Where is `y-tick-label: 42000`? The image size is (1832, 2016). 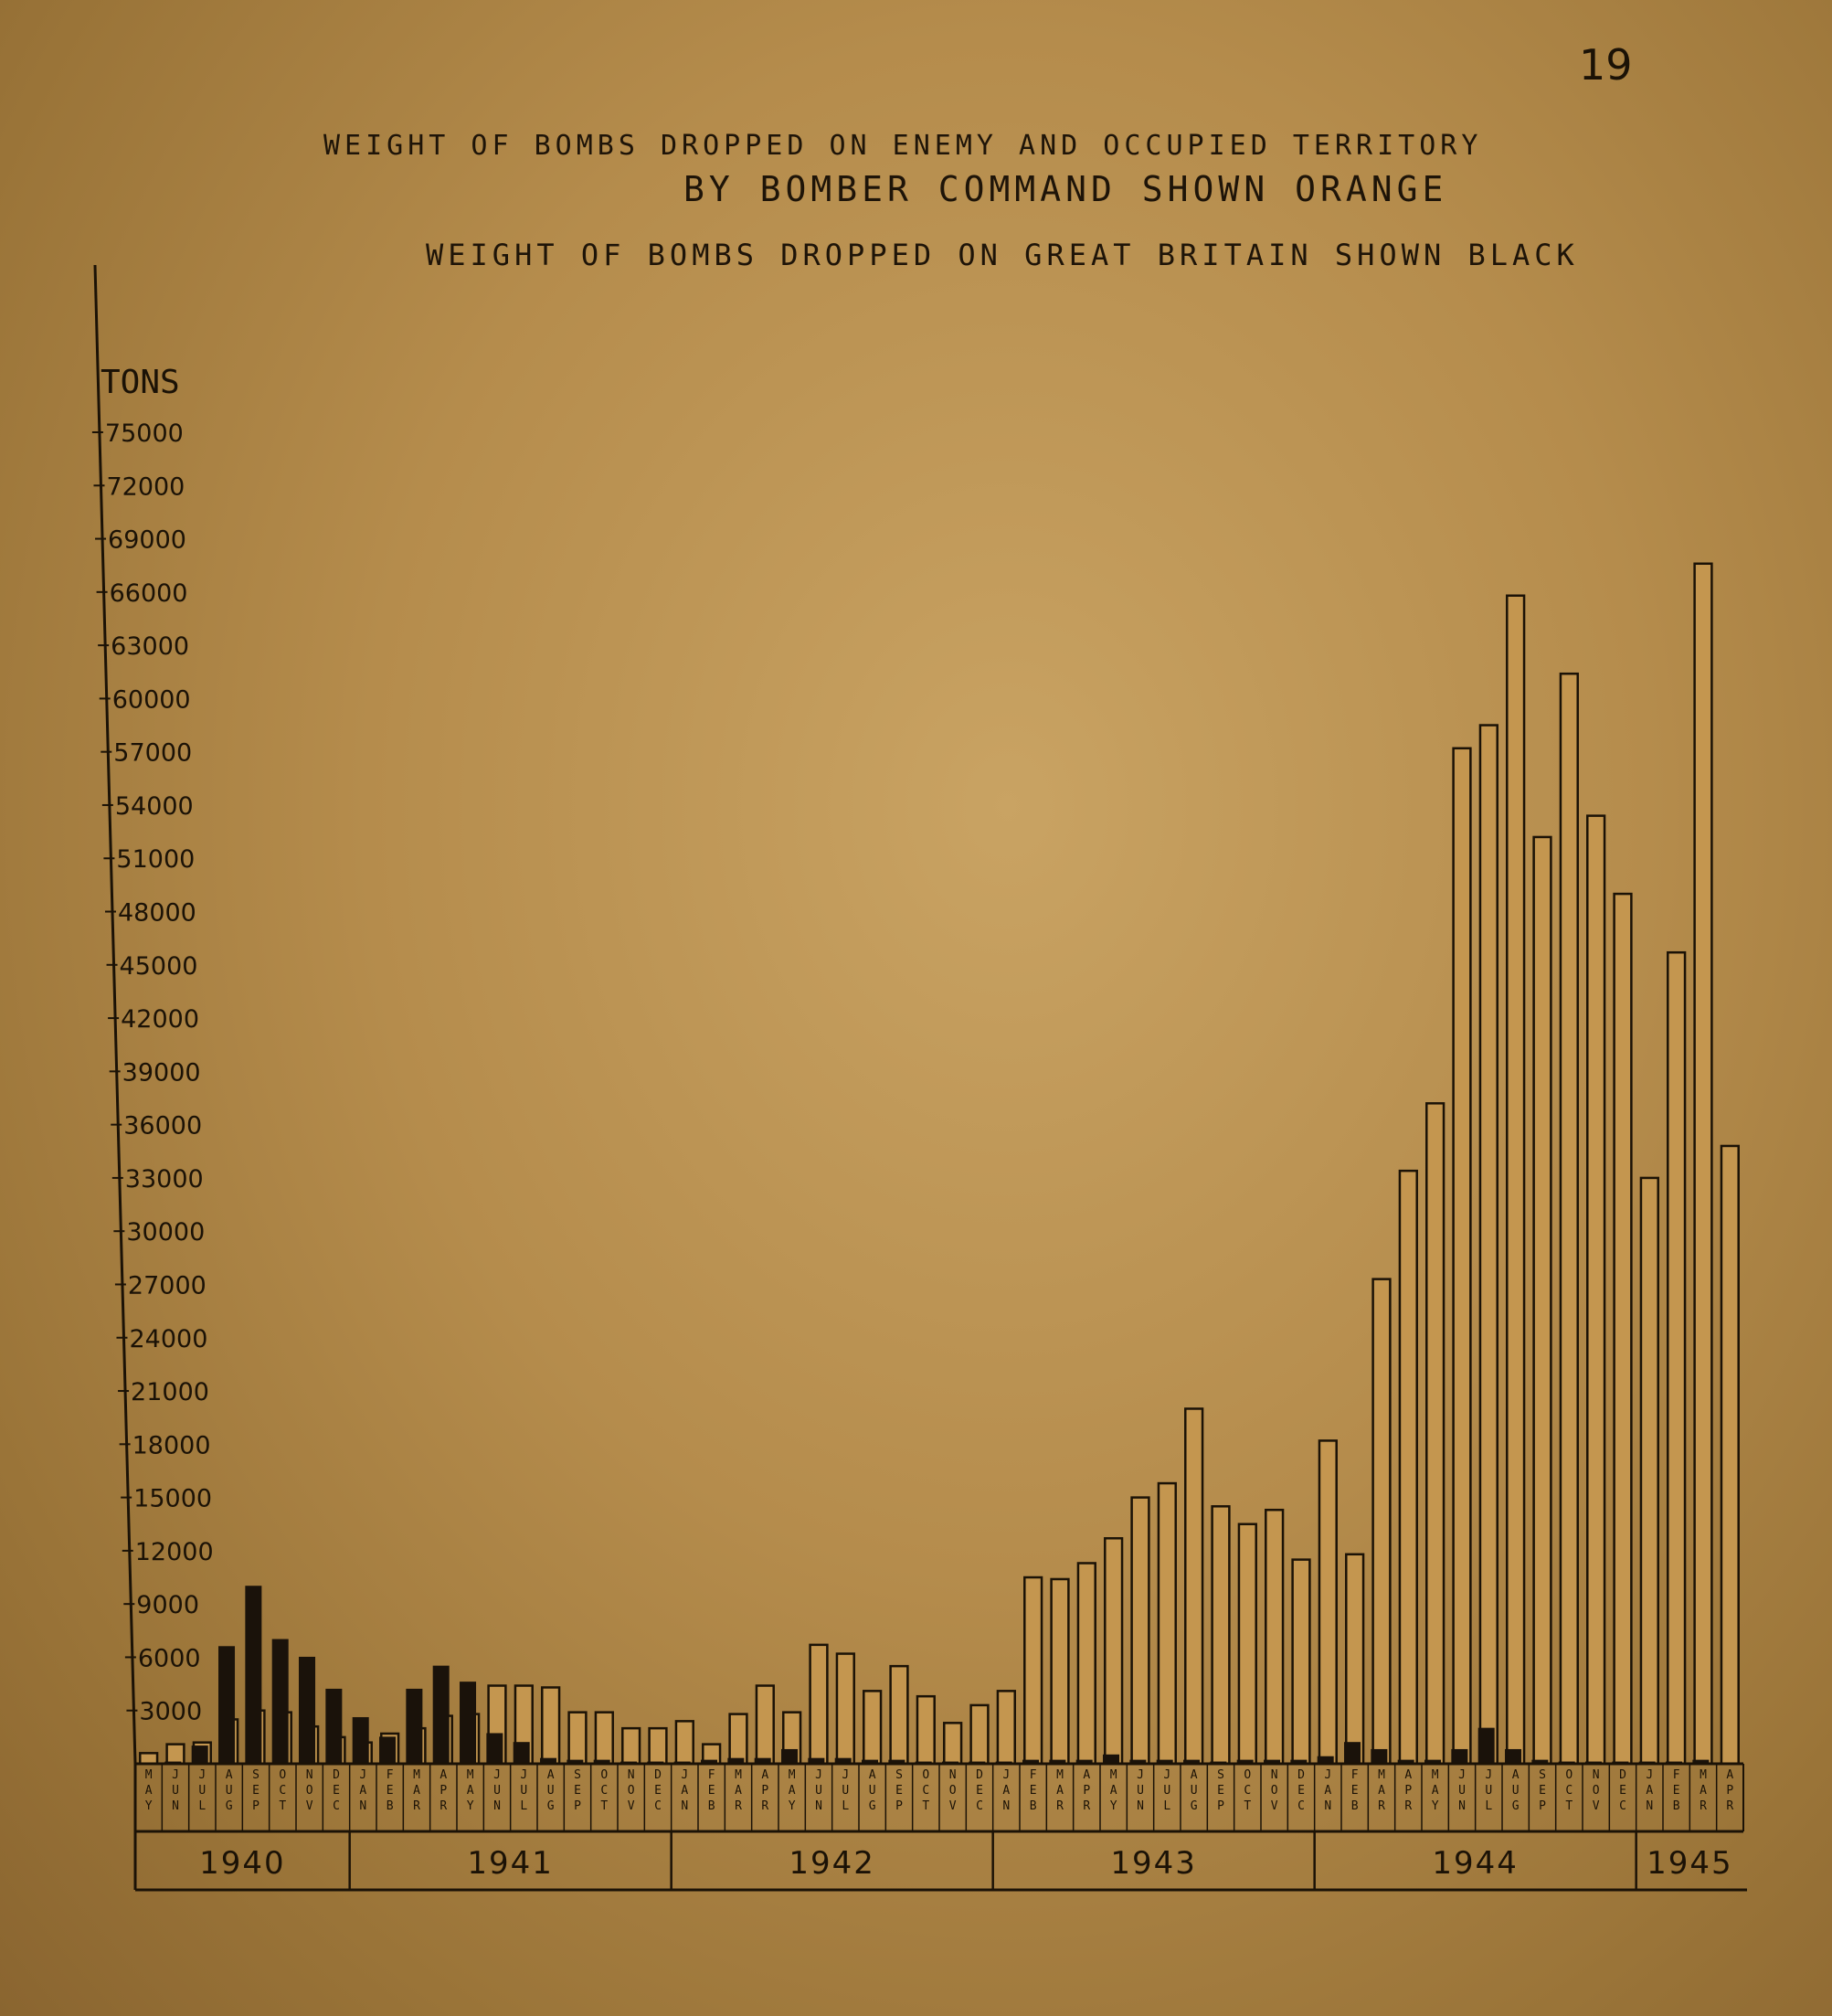
y-tick-label: 42000 is located at coordinates (160, 1020).